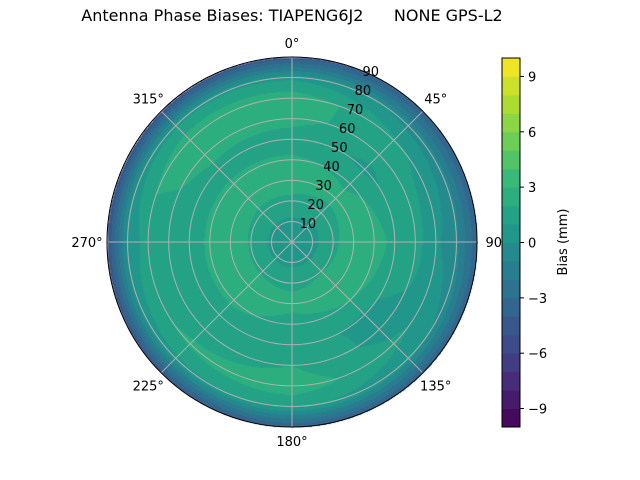  I want to click on colorbar-label: Bias (mm), so click(563, 242).